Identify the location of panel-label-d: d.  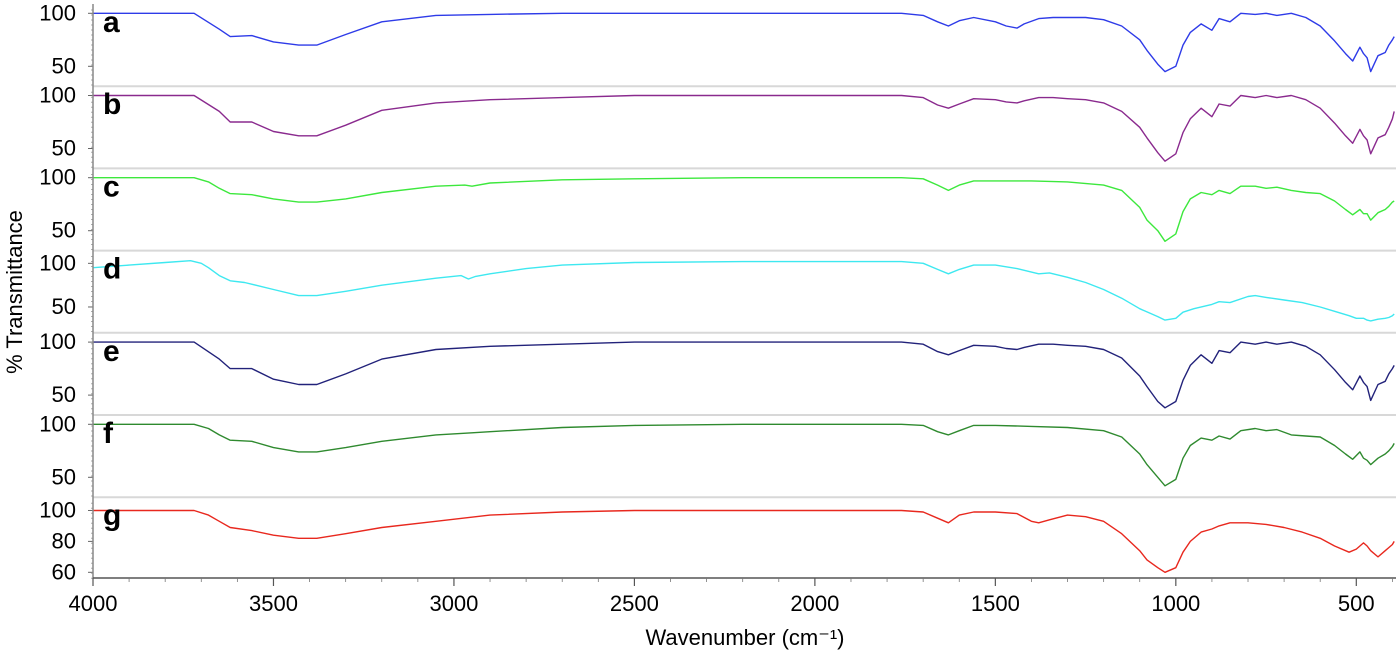
(112, 269).